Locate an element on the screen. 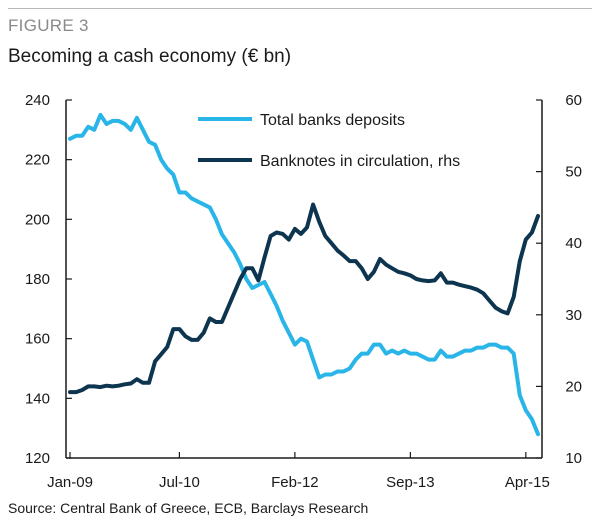 The width and height of the screenshot is (600, 531). y-left-tick-label: 240 is located at coordinates (37, 100).